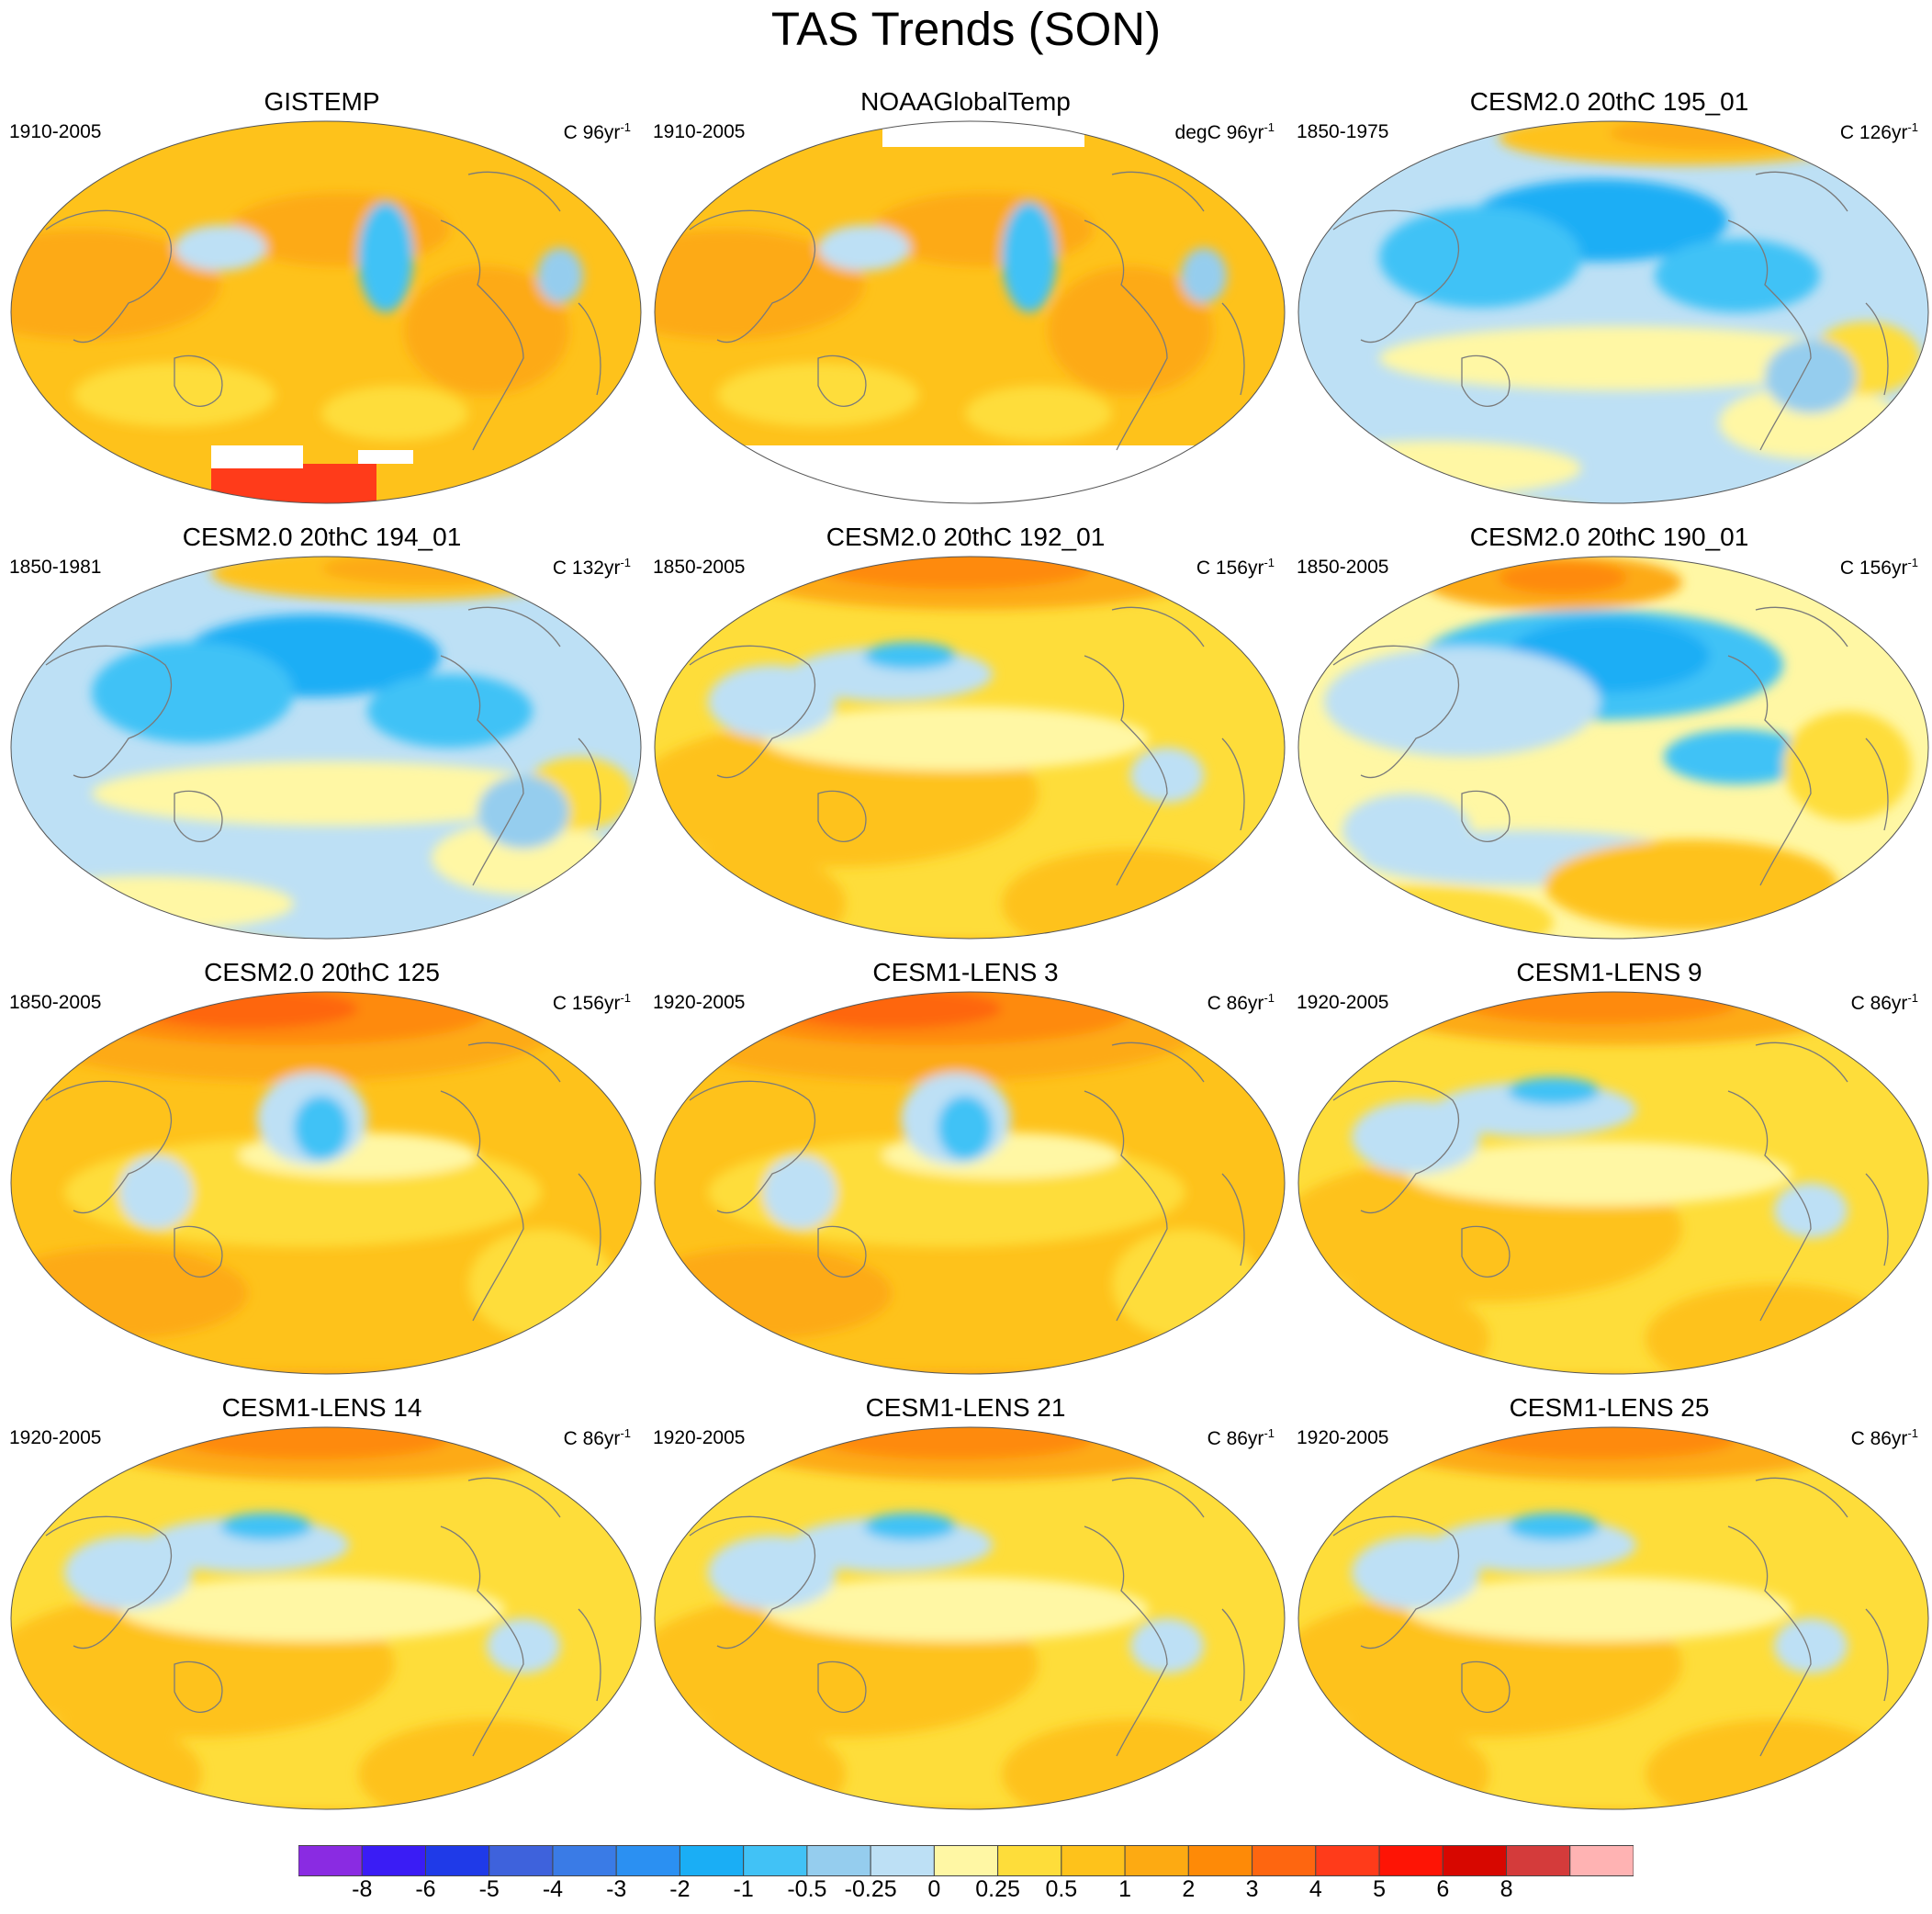 The height and width of the screenshot is (1914, 1932). Describe the element at coordinates (699, 131) in the screenshot. I see `panel-period: 1910-2005` at that location.